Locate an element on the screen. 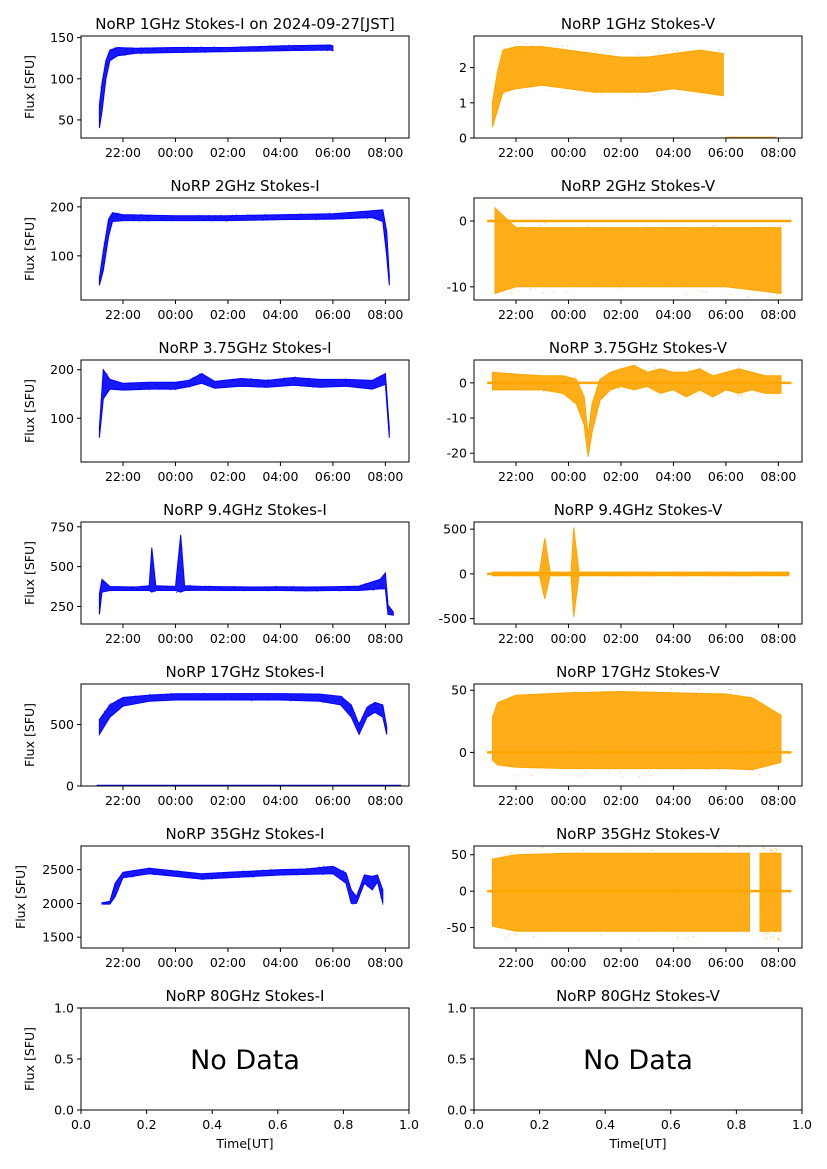  x-tick-label: 06:00 is located at coordinates (726, 800).